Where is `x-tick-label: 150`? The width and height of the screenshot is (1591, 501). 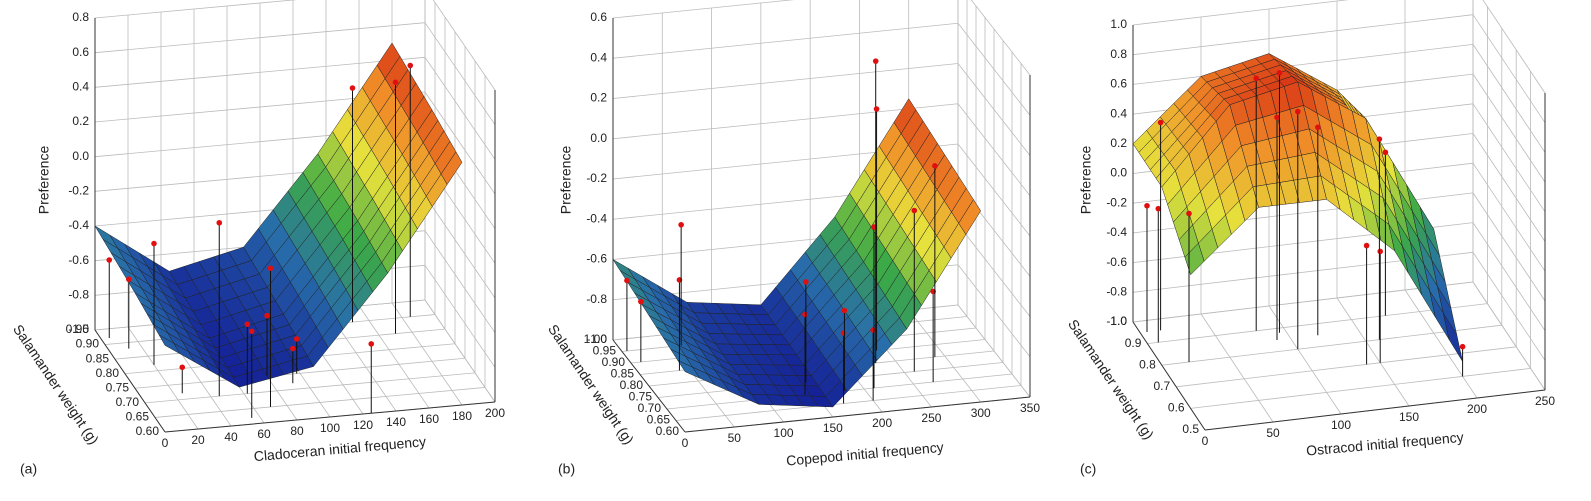 x-tick-label: 150 is located at coordinates (833, 428).